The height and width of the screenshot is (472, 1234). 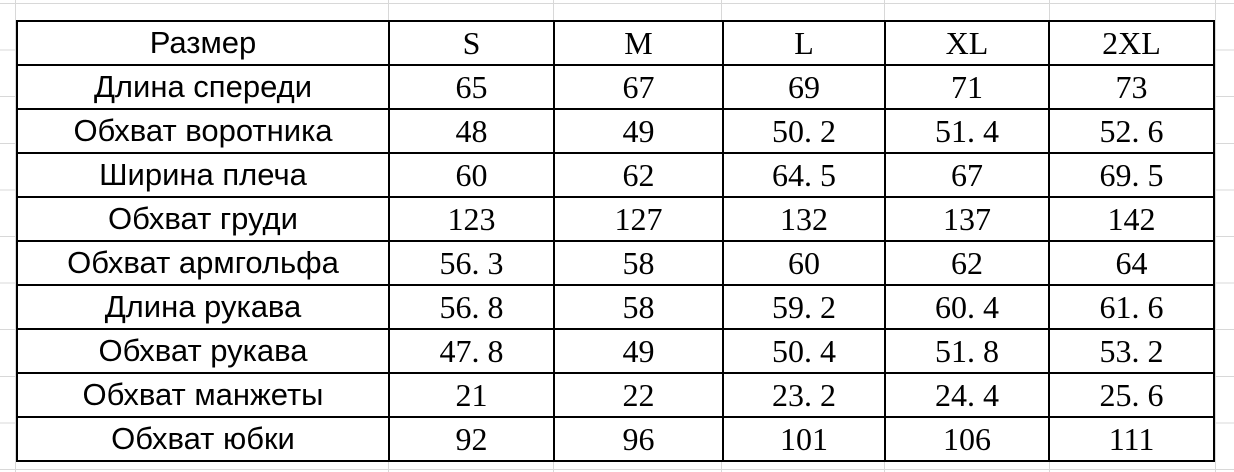 I want to click on row-label-sleeve-length: Длина рукава, so click(x=203, y=307).